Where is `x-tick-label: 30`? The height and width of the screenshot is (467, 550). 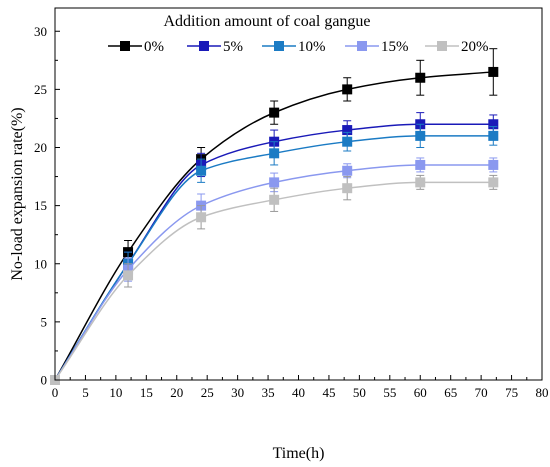 x-tick-label: 30 is located at coordinates (237, 392).